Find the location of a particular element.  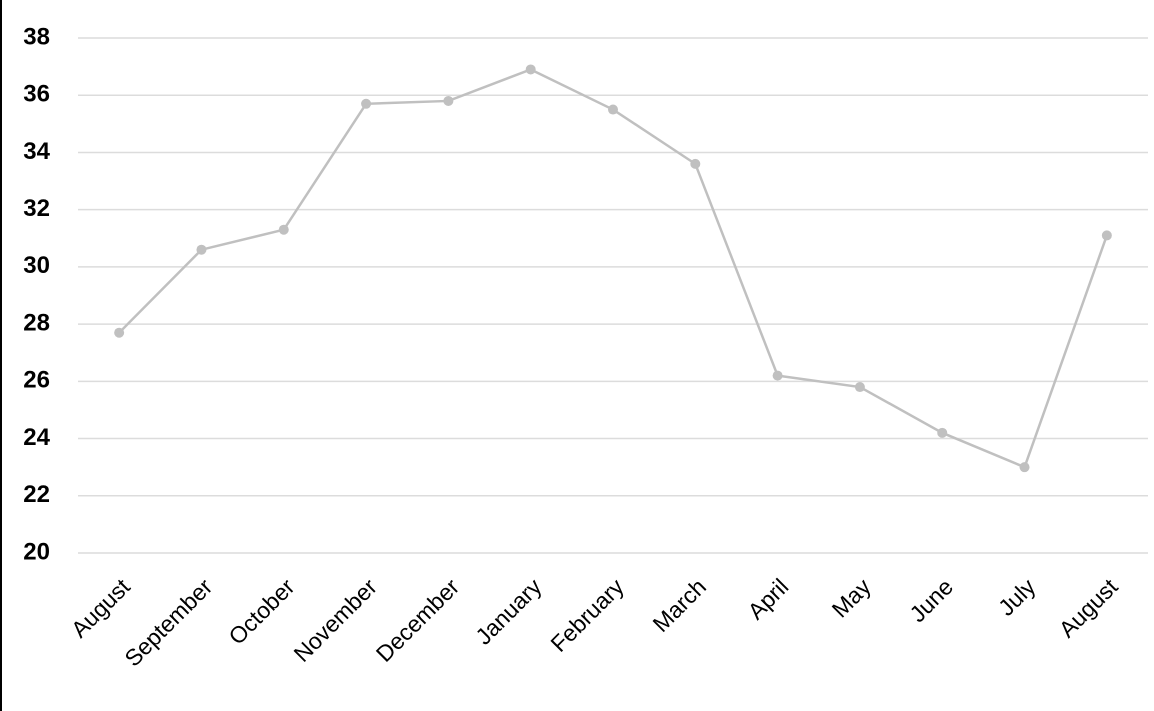

x-tick-label: January is located at coordinates (508, 611).